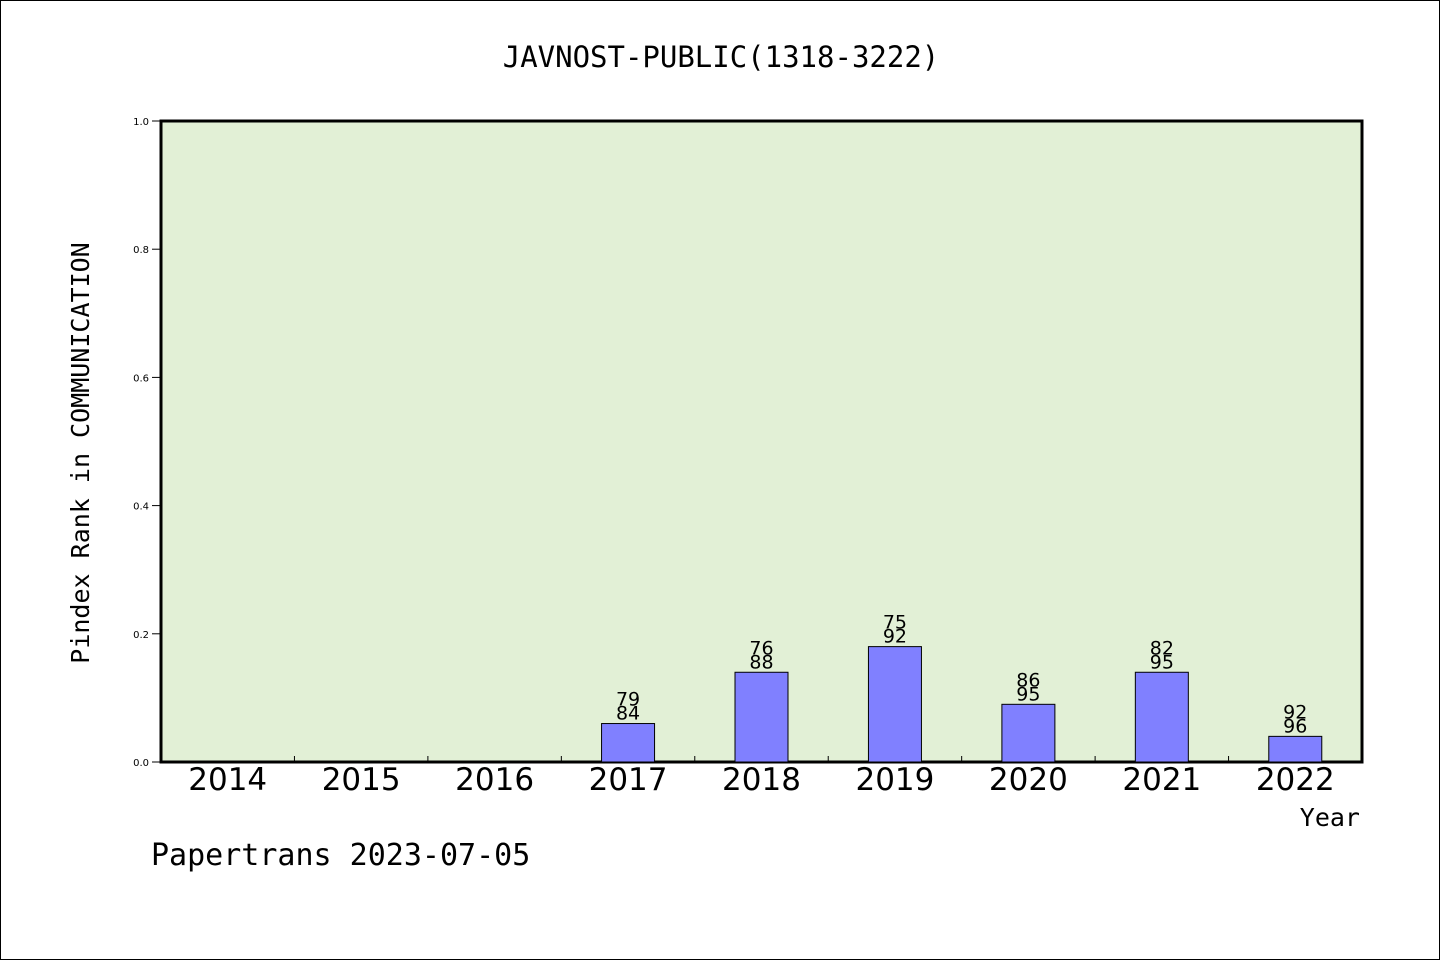  What do you see at coordinates (141, 378) in the screenshot?
I see `y-tick-label: 0.6` at bounding box center [141, 378].